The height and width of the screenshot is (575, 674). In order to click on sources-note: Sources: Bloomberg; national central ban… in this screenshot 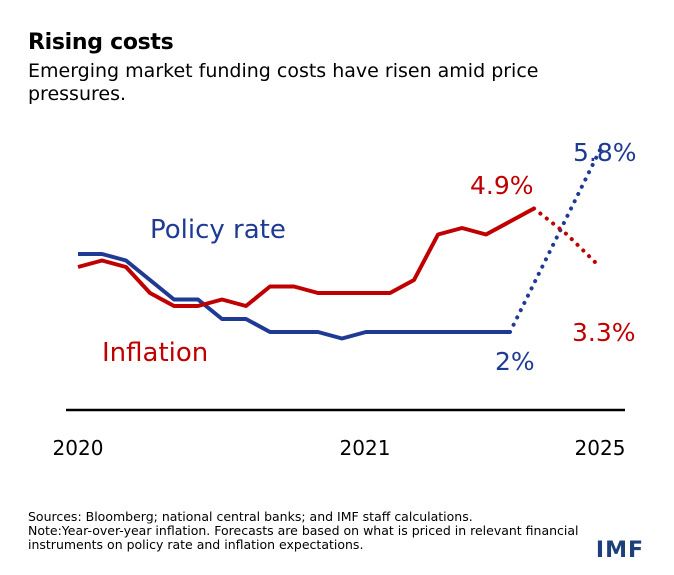, I will do `click(250, 516)`.